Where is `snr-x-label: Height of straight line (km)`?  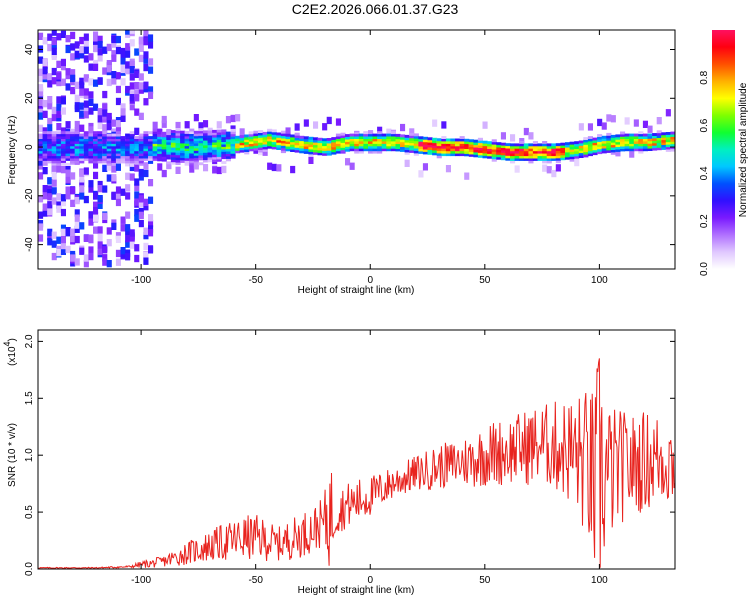 snr-x-label: Height of straight line (km) is located at coordinates (356, 590).